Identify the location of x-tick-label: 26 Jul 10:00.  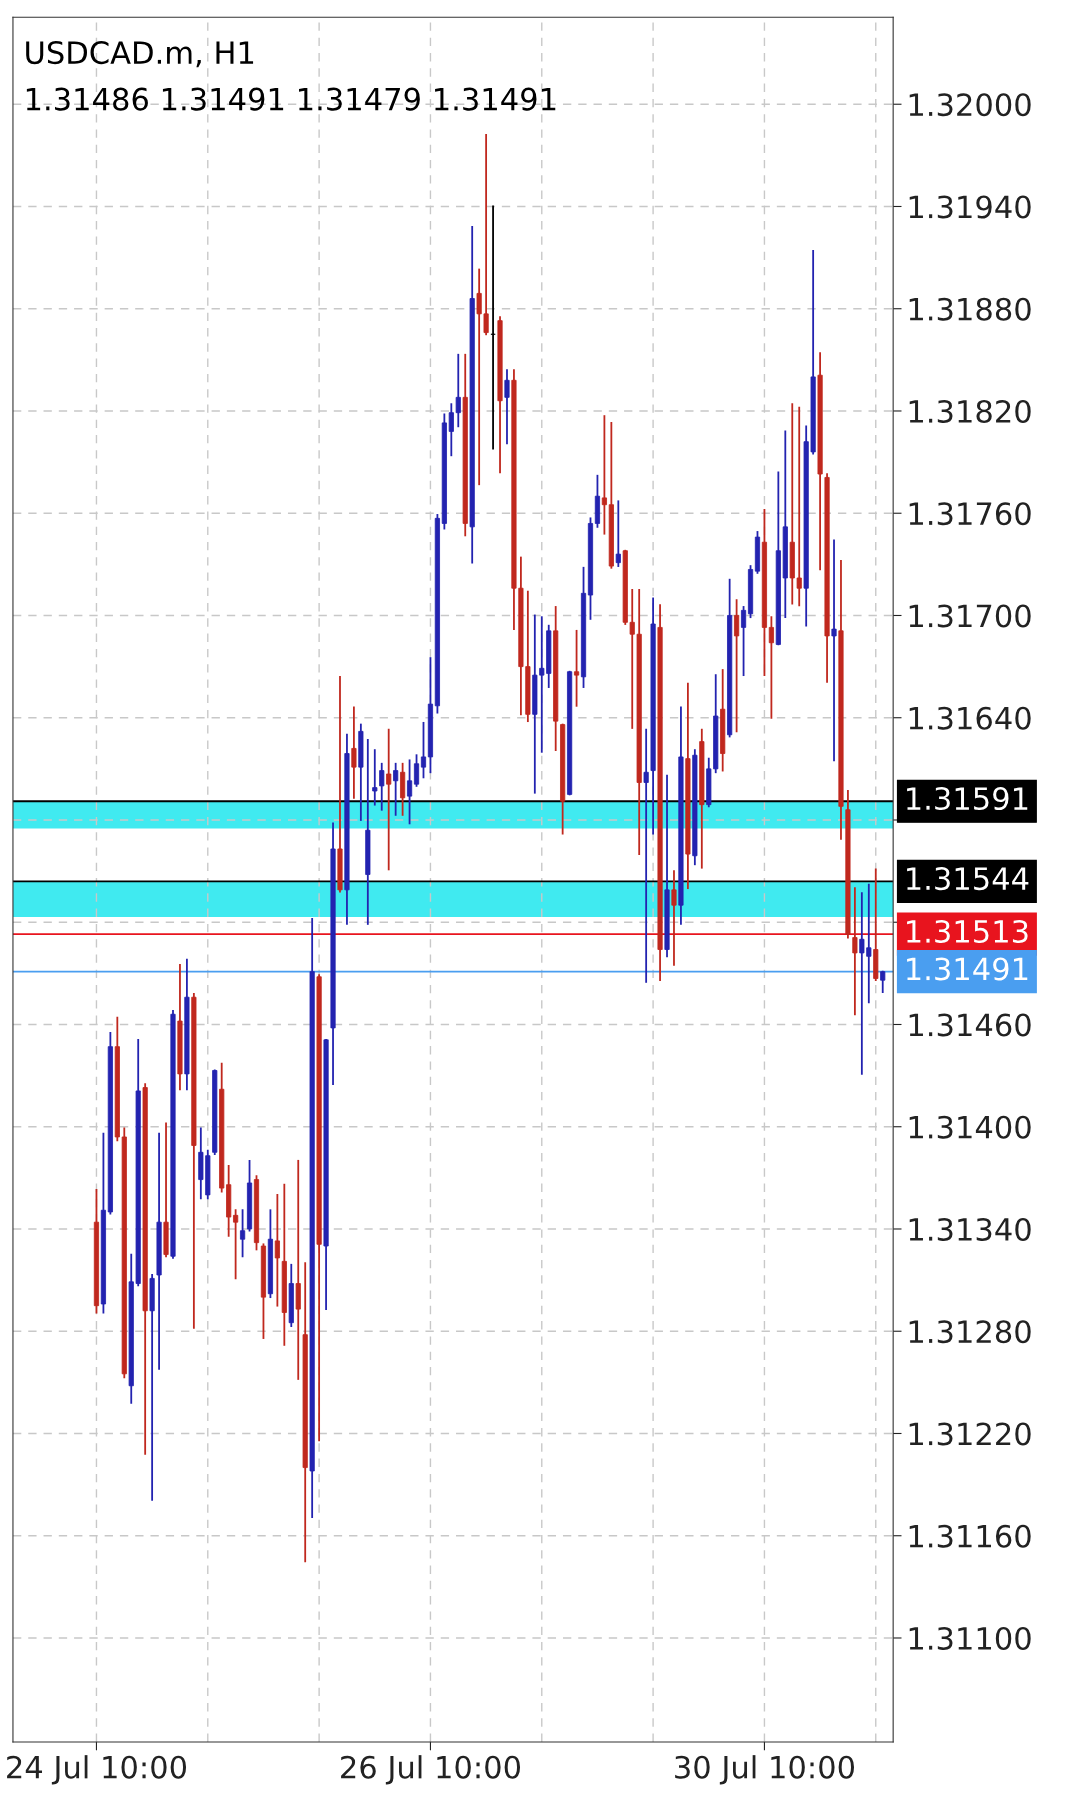
(431, 1770).